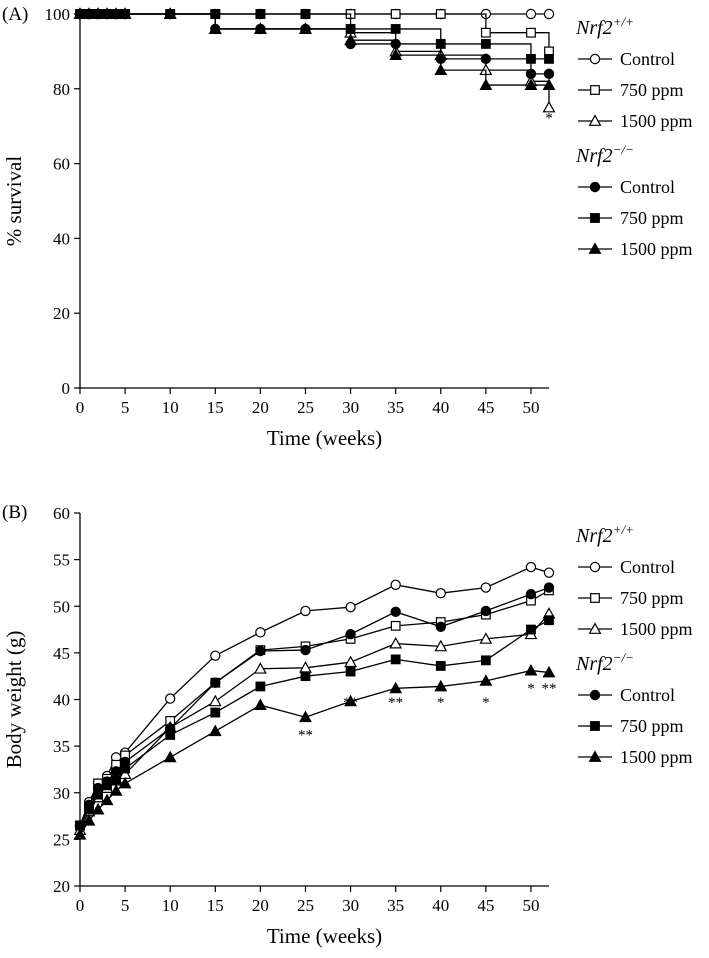  Describe the element at coordinates (66, 388) in the screenshot. I see `y-tick-label: 0` at that location.